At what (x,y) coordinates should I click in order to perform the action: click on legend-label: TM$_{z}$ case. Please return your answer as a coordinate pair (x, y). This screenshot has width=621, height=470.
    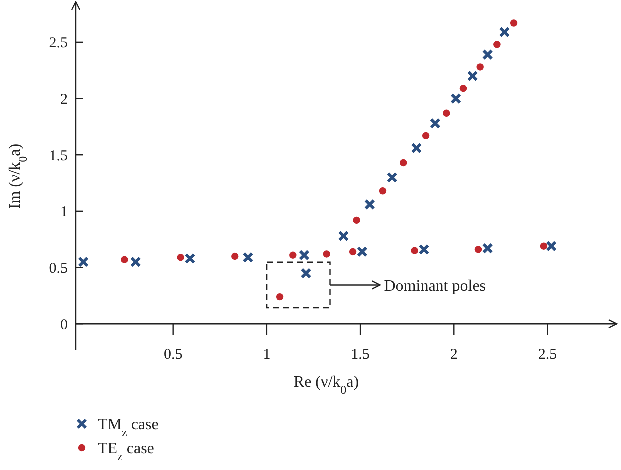
    Looking at the image, I should click on (128, 428).